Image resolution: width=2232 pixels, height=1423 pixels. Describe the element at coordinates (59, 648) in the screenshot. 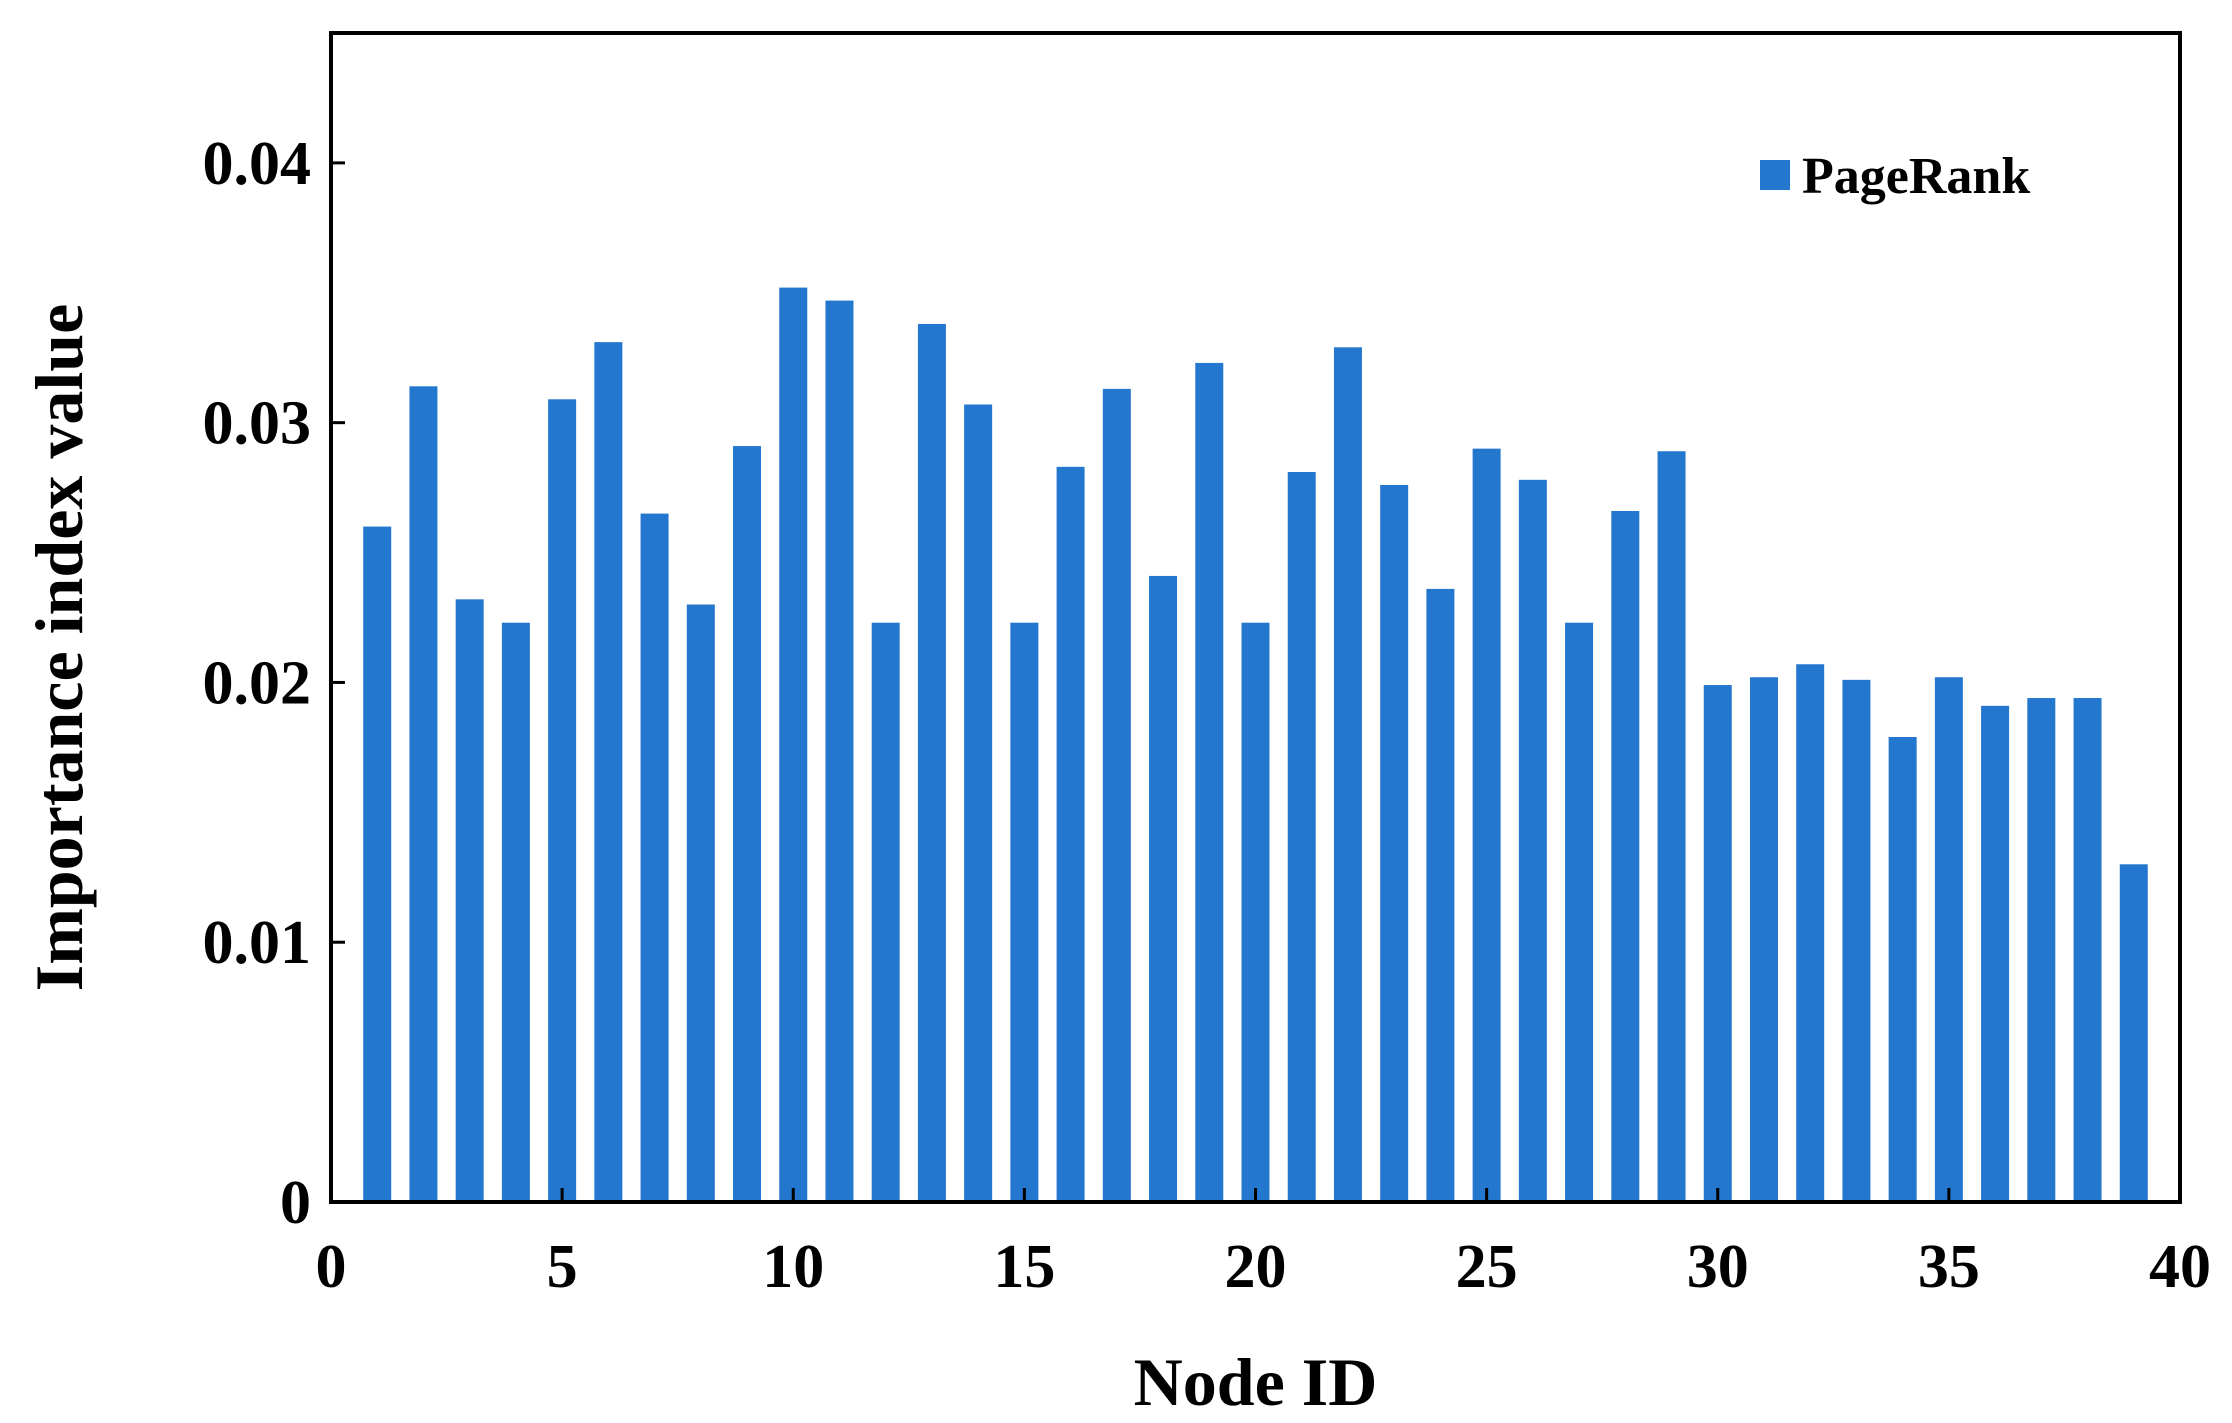

I see `y-axis-title: Importance index value` at that location.